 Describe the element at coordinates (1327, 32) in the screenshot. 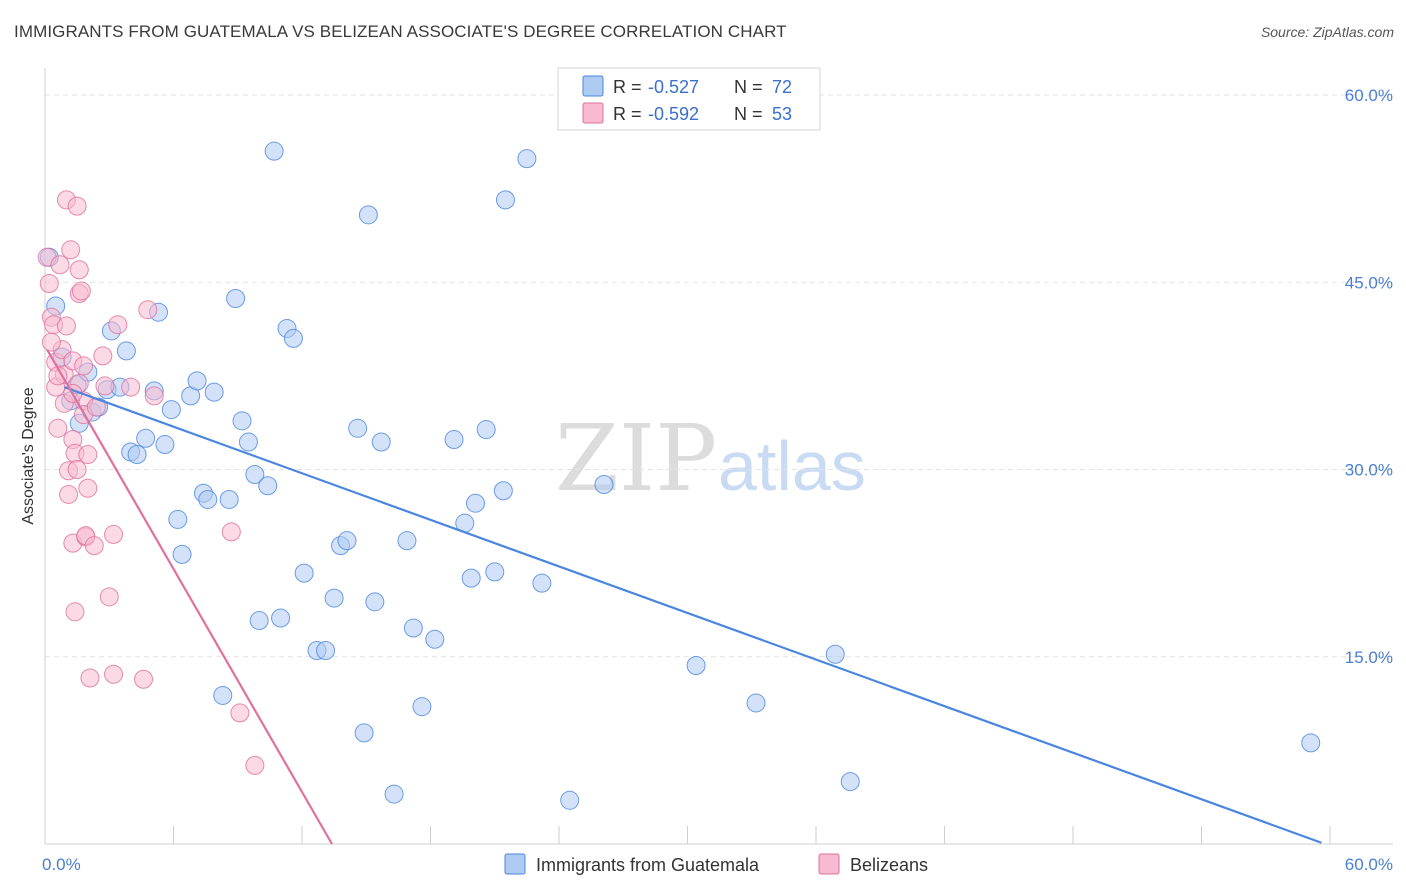

I see `source-credit: Source: ZipAtlas.com` at that location.